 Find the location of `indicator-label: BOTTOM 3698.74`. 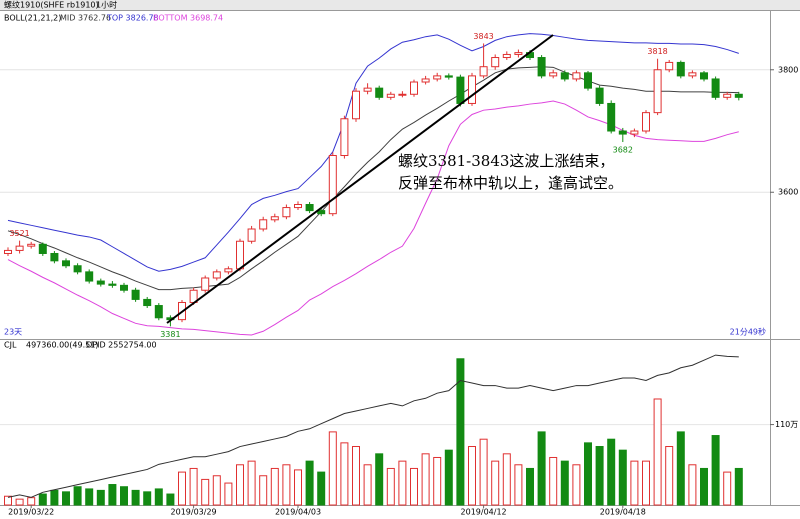

indicator-label: BOTTOM 3698.74 is located at coordinates (188, 18).